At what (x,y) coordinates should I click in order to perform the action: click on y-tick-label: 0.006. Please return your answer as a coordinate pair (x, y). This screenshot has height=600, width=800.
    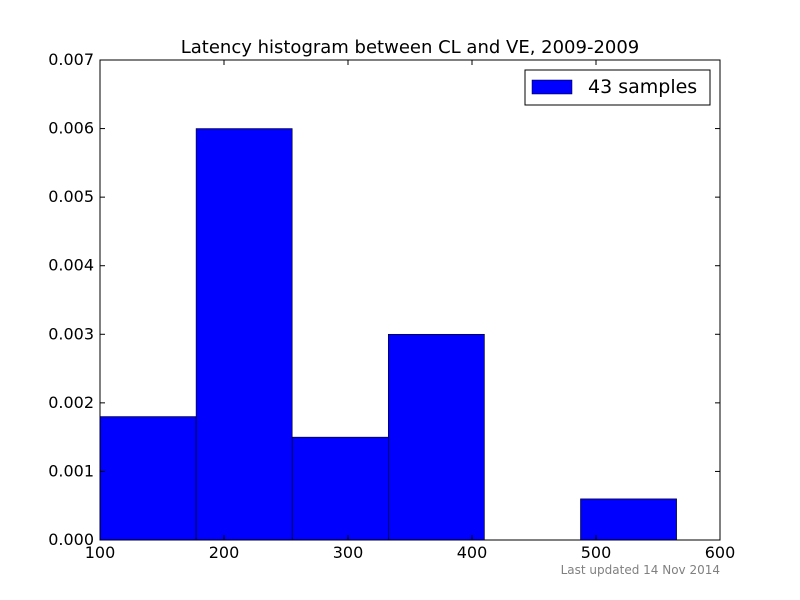
    Looking at the image, I should click on (71, 128).